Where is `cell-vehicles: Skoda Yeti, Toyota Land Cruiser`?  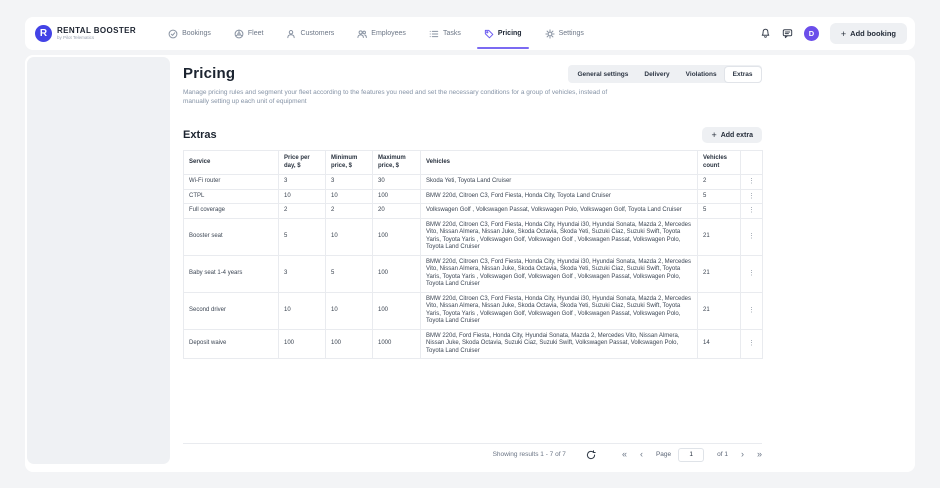
cell-vehicles: Skoda Yeti, Toyota Land Cruiser is located at coordinates (559, 182).